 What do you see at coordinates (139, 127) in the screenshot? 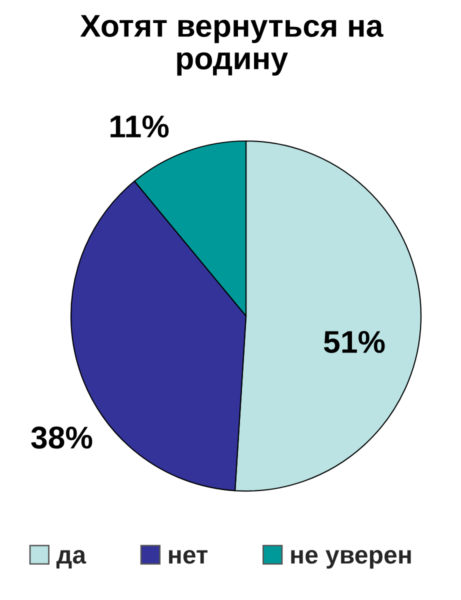
I see `data-label: 11%` at bounding box center [139, 127].